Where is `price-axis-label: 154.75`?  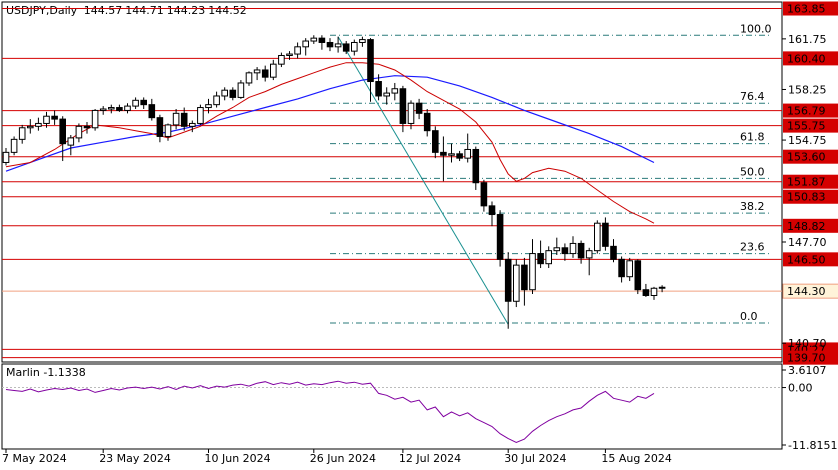
price-axis-label: 154.75 is located at coordinates (807, 140).